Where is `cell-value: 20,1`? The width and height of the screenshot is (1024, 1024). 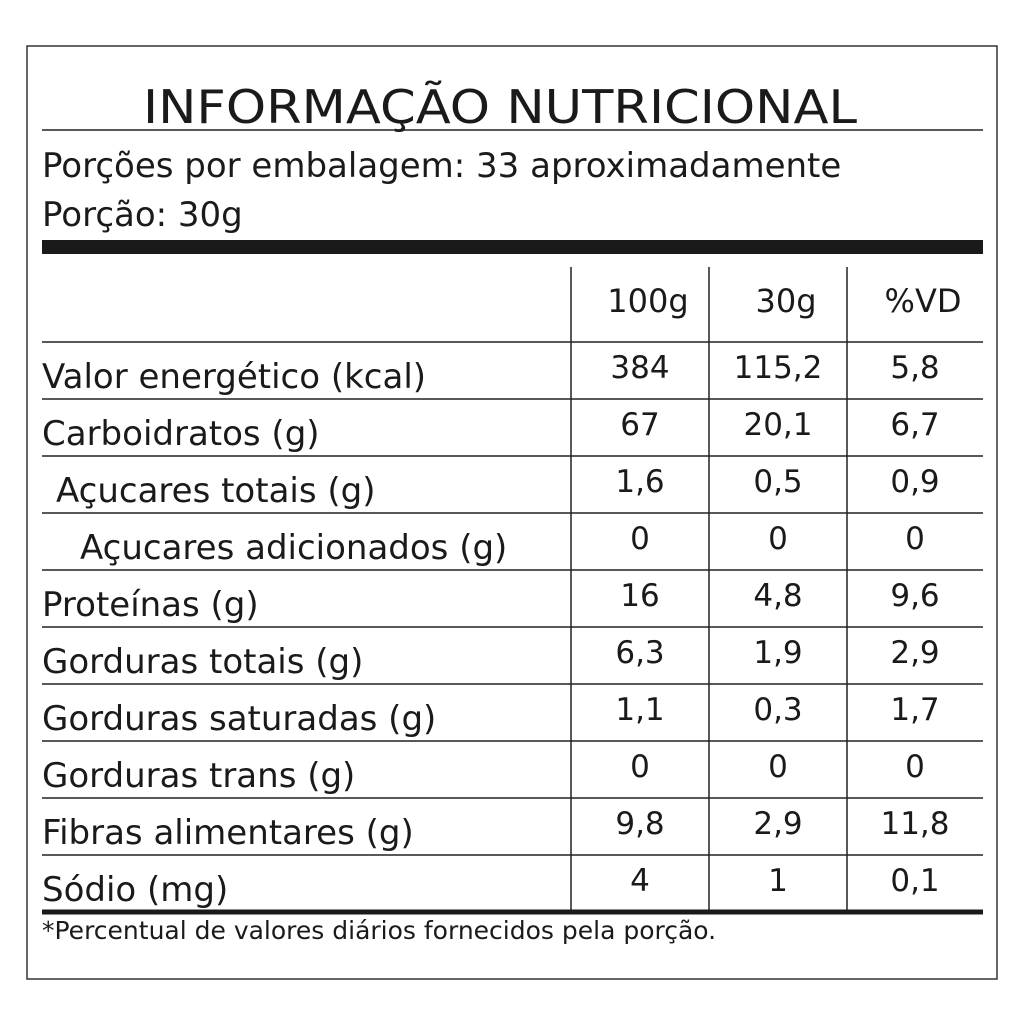 cell-value: 20,1 is located at coordinates (777, 425).